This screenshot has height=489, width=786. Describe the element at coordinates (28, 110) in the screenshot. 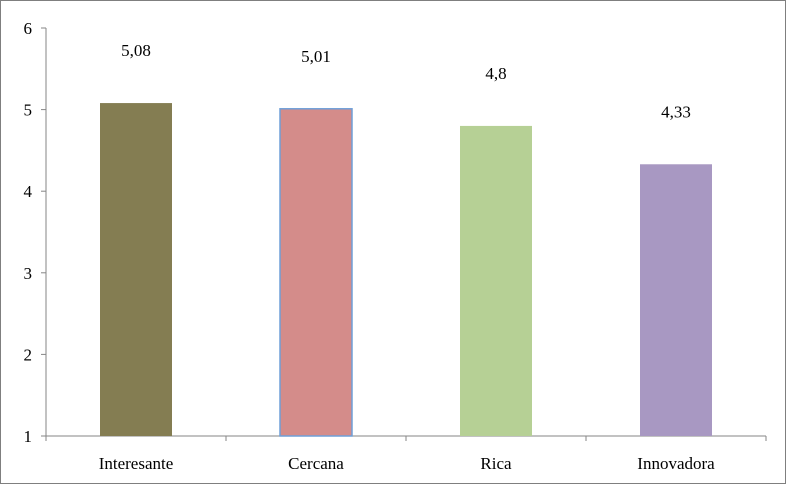

I see `y-tick-label: 5` at that location.